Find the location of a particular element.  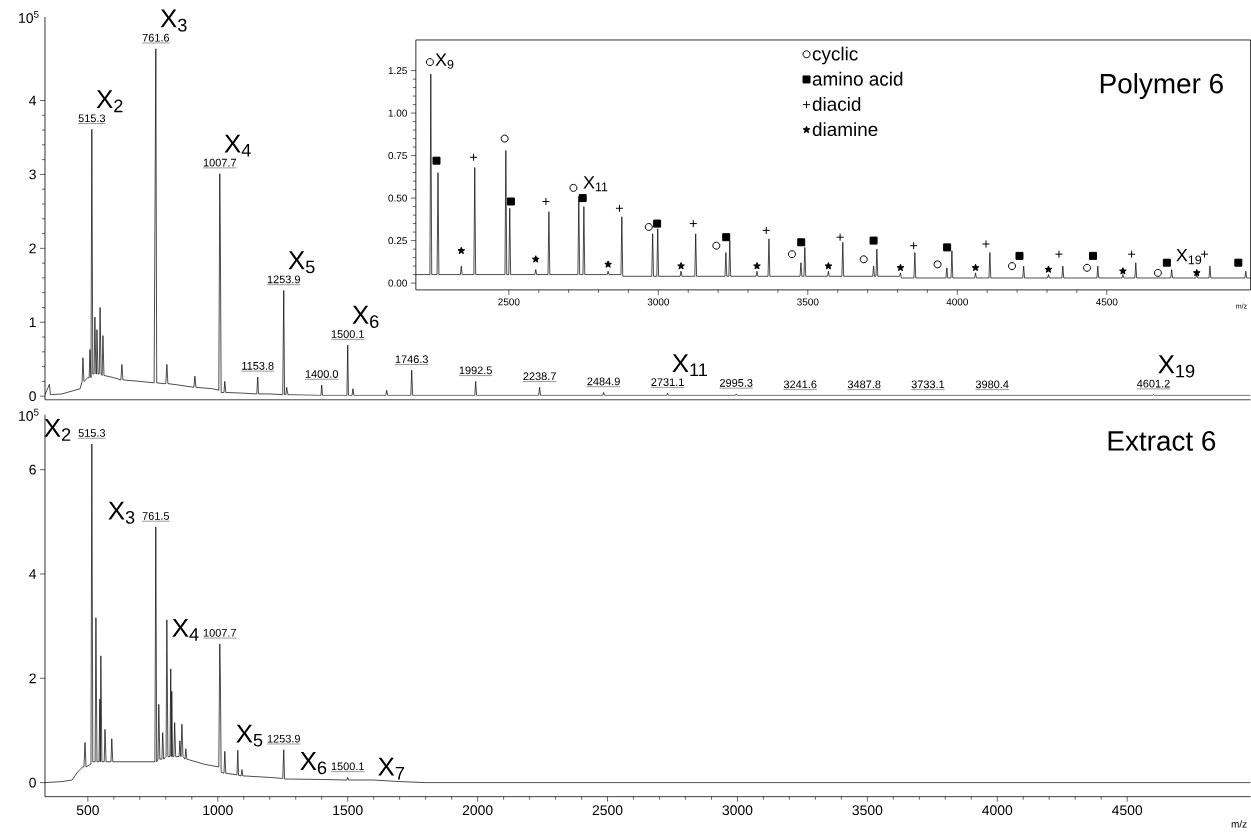

annotation: 761.6 is located at coordinates (156, 37).